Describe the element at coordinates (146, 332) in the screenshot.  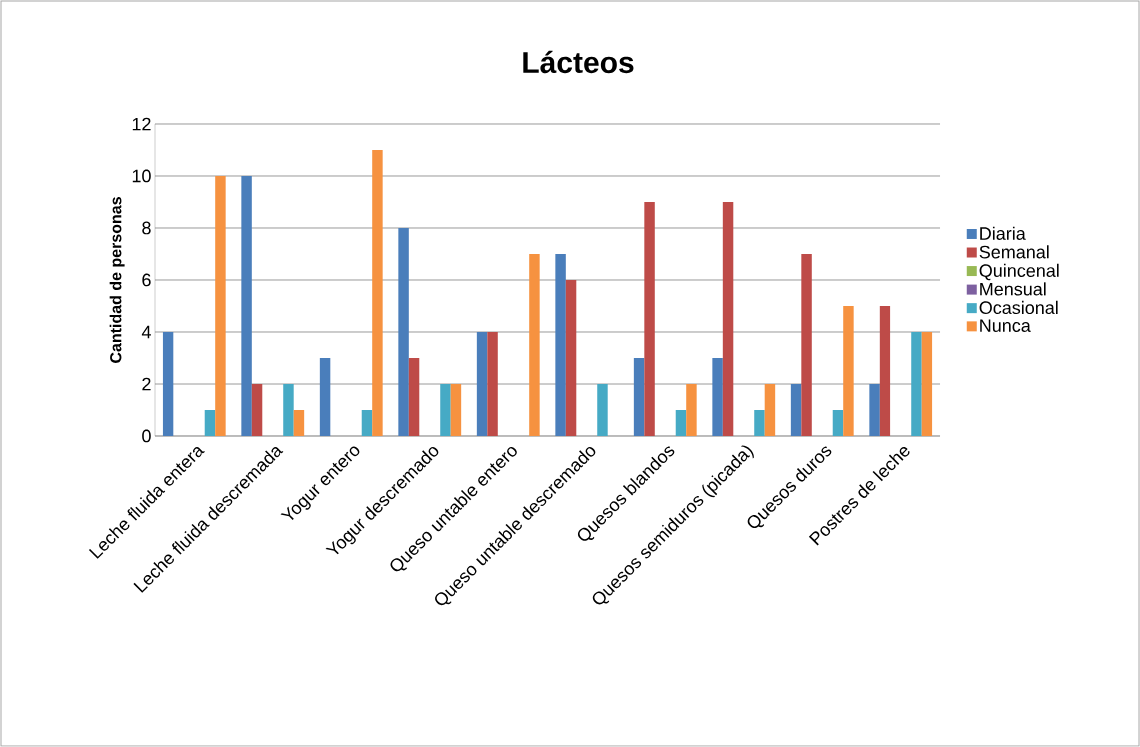
I see `y-tick-label: 4` at that location.